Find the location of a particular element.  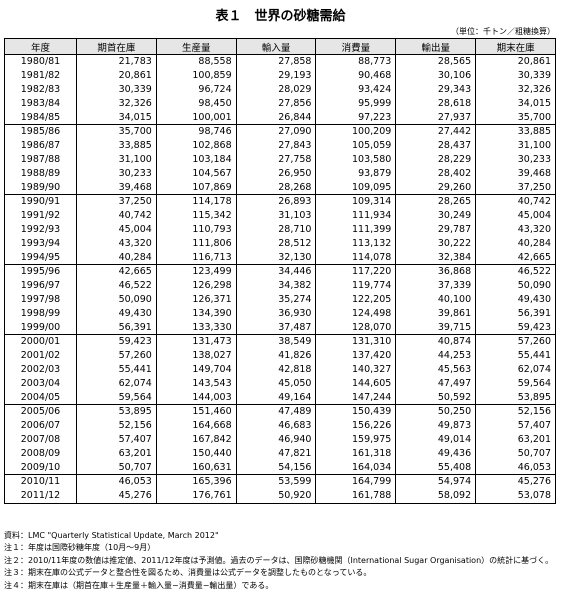

year-cell: 1994/95 is located at coordinates (40, 257).